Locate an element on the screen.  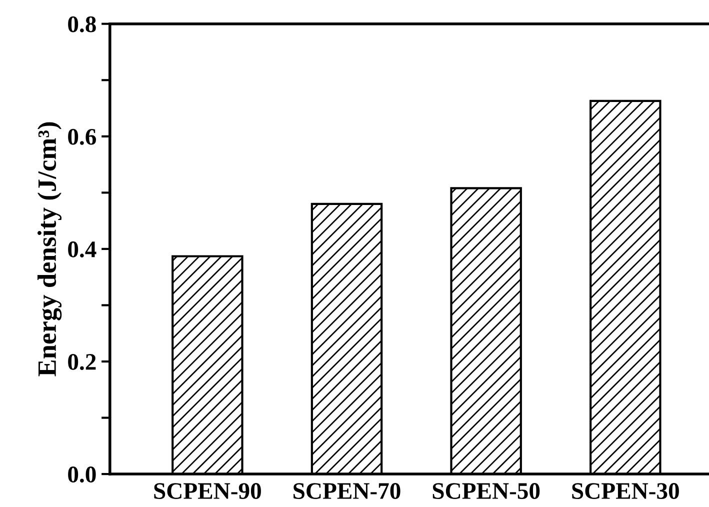
y-tick-label: 0.4 is located at coordinates (82, 249).